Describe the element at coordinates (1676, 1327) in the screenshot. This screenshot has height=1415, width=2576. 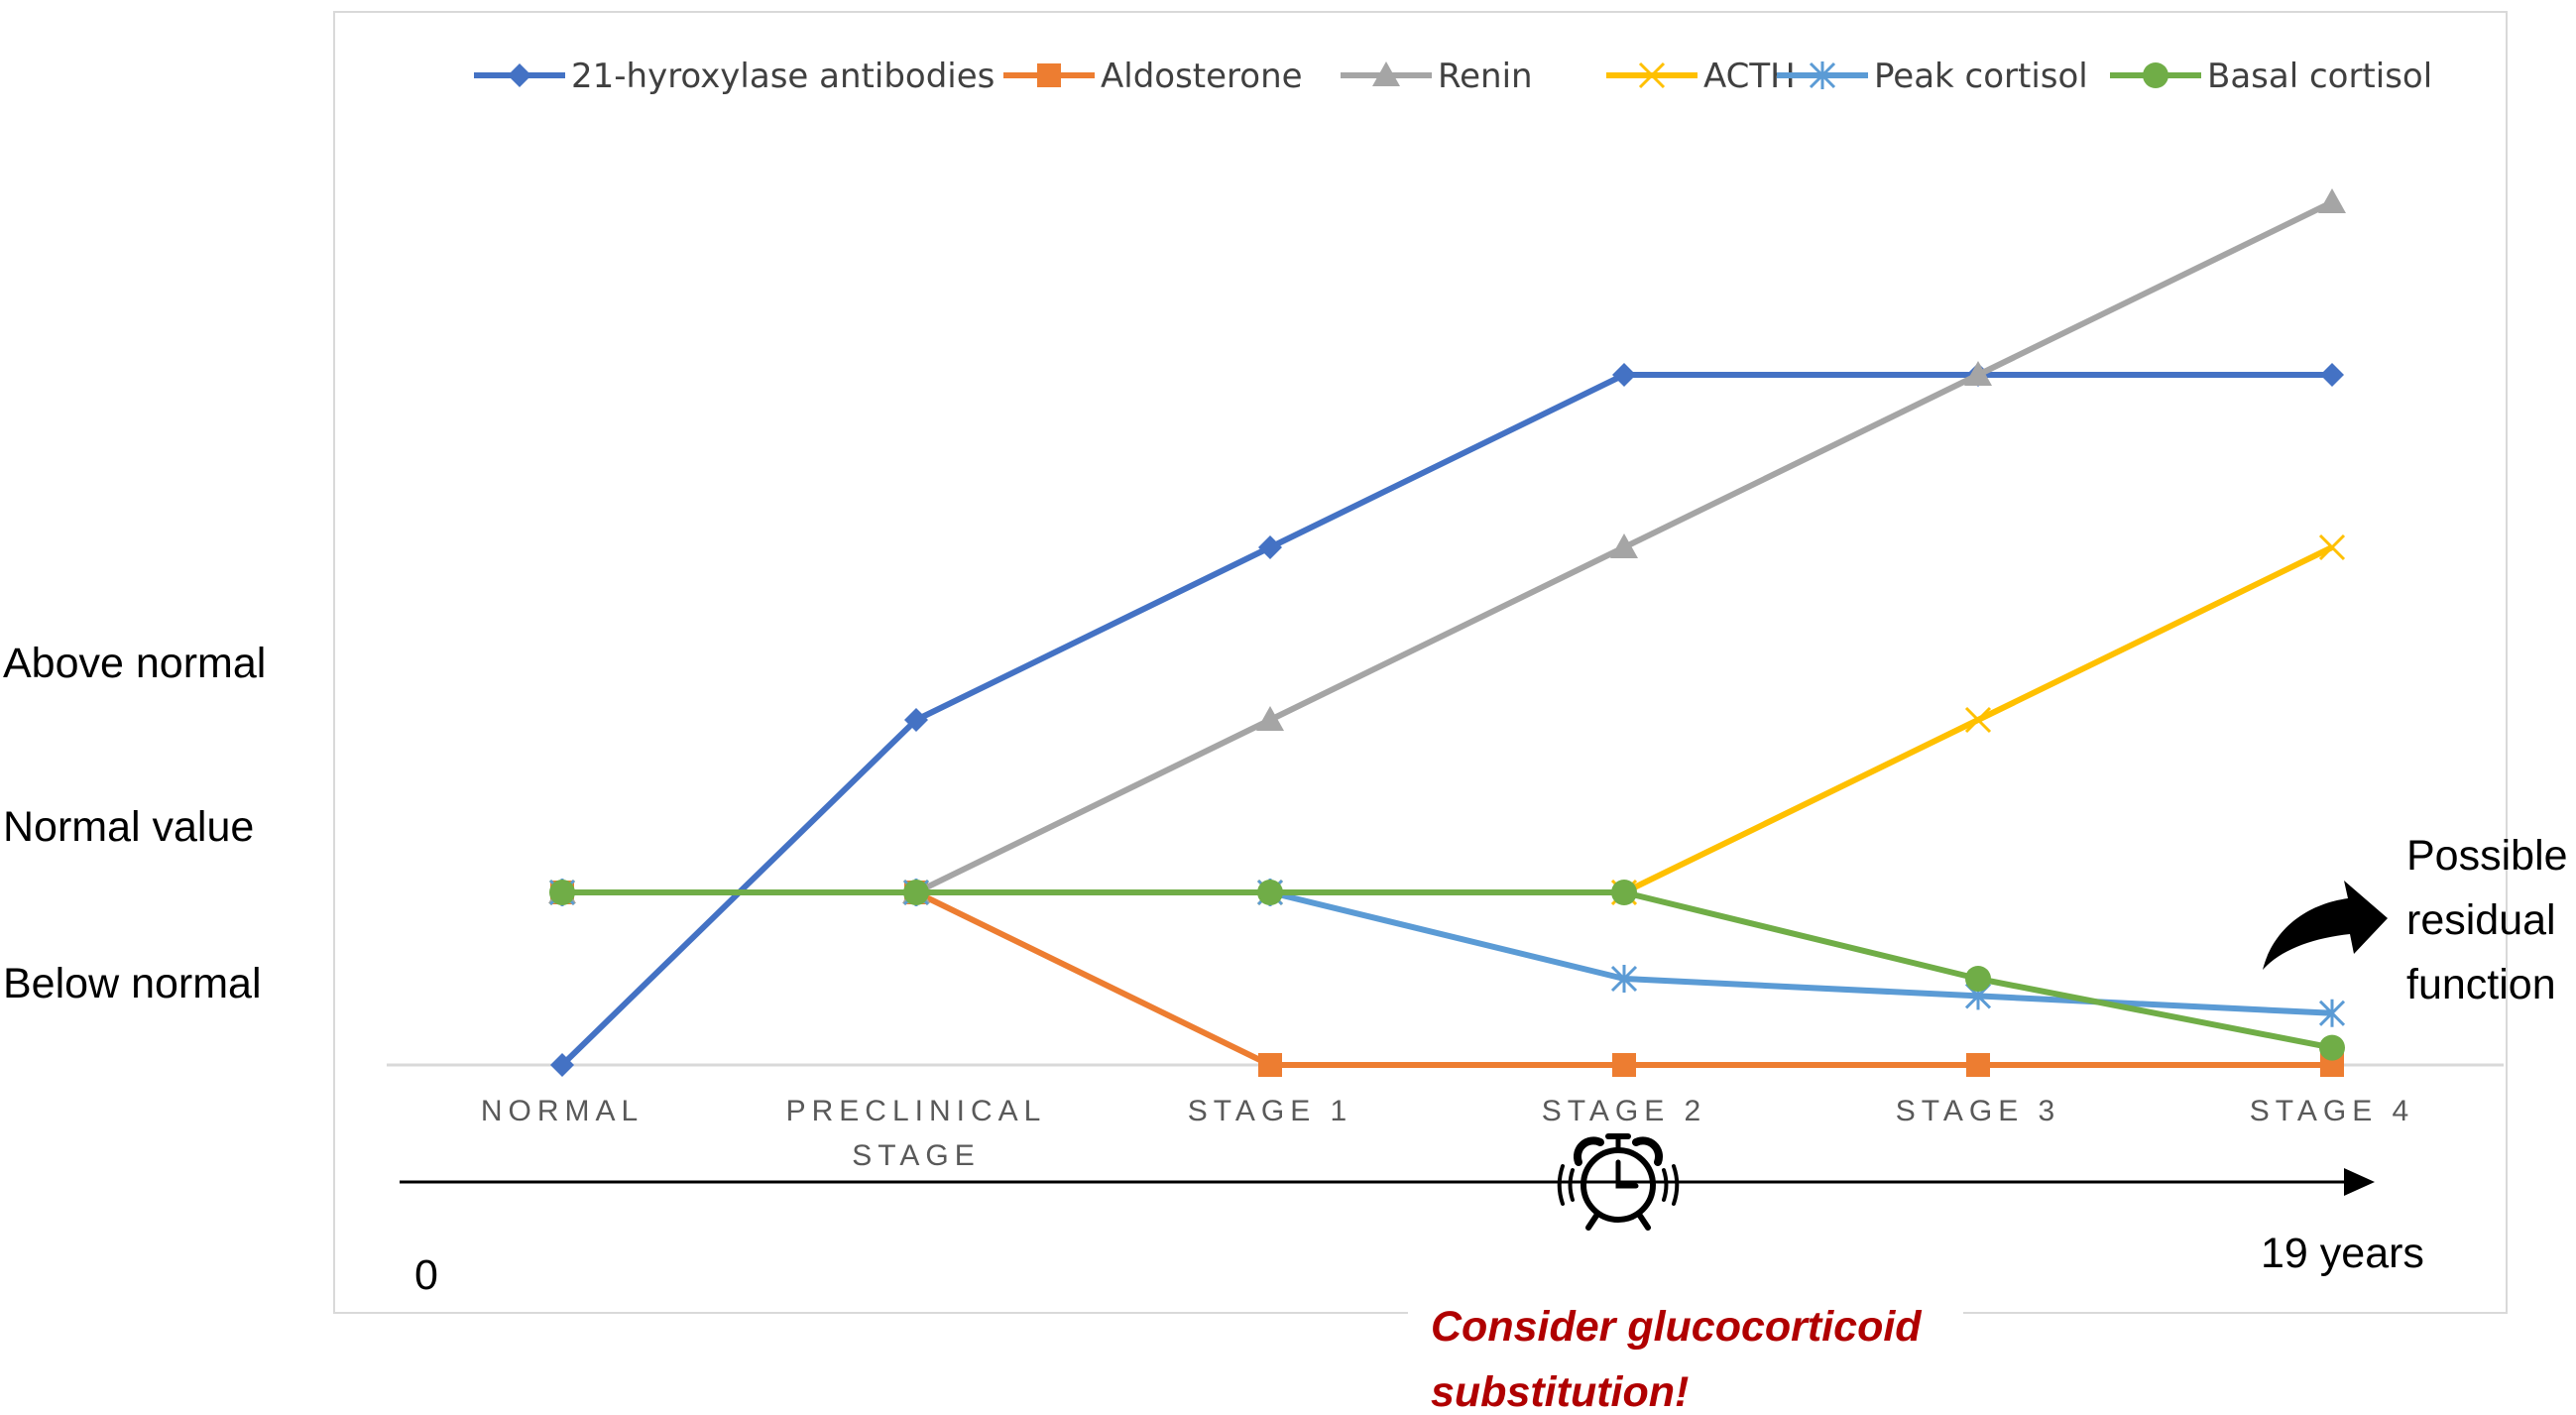
I see `consider-line-1: Consider glucocorticoid` at that location.